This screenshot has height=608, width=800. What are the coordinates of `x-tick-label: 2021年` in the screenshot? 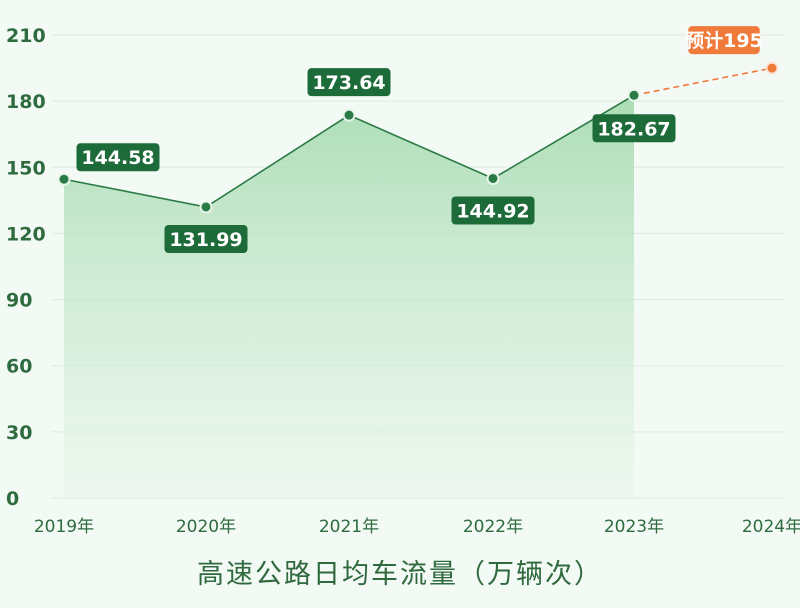 It's located at (349, 527).